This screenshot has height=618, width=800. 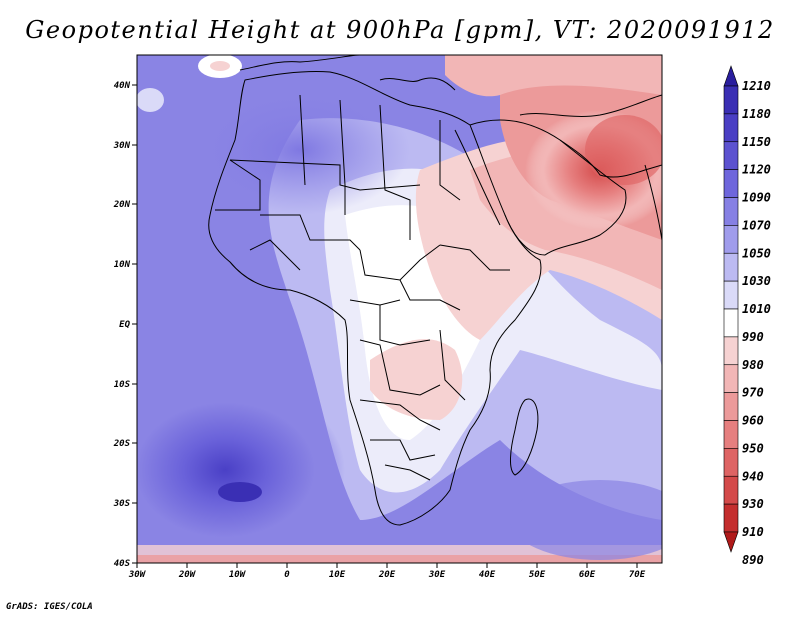 What do you see at coordinates (756, 114) in the screenshot?
I see `colorbar-label: 1180` at bounding box center [756, 114].